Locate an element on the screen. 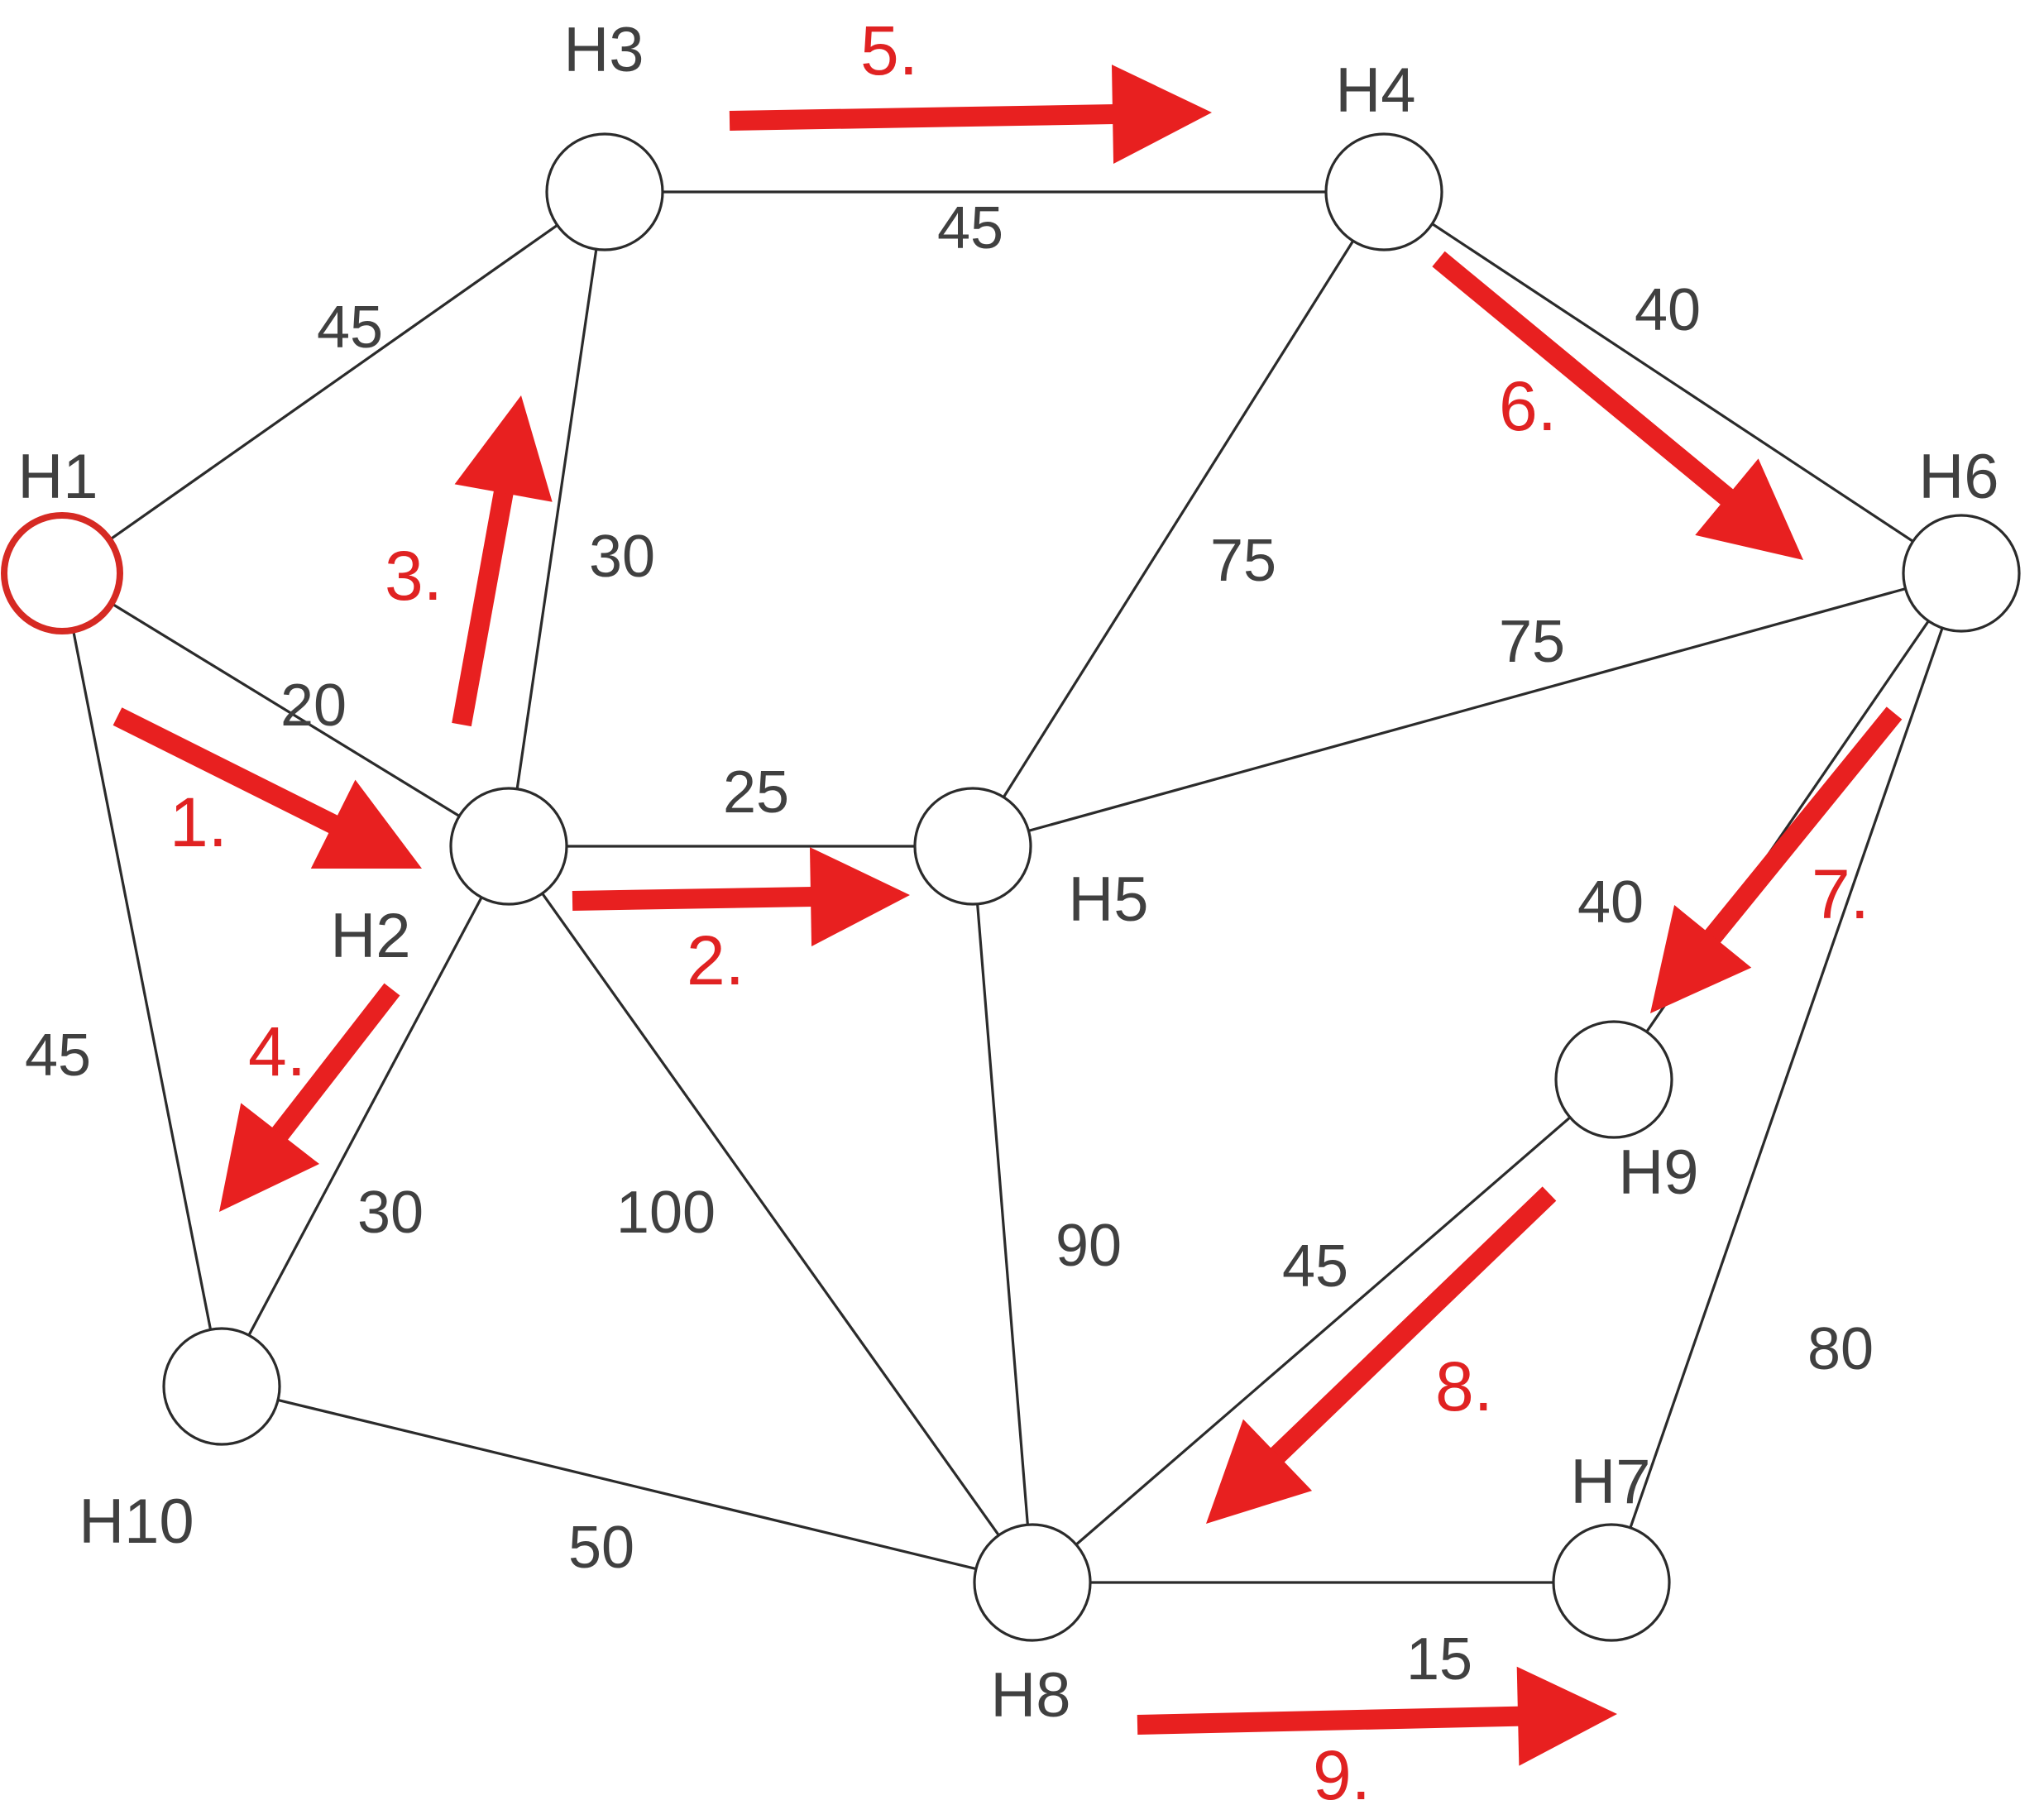 The height and width of the screenshot is (1805, 2044). step-arrow-5: 5. is located at coordinates (970, 88).